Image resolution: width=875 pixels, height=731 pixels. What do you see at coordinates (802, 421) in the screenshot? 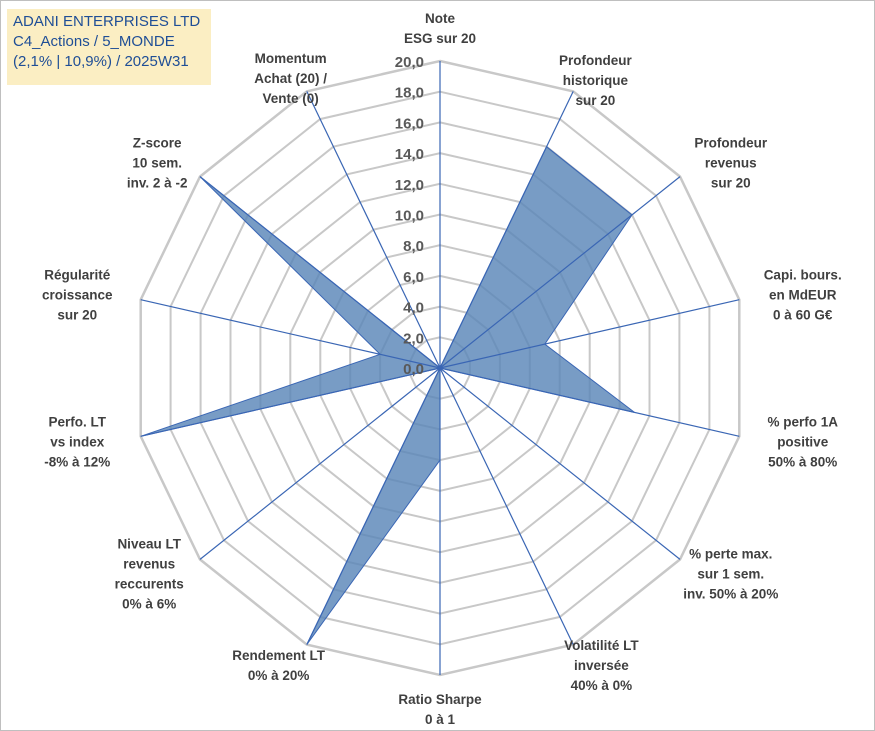
I see `axis-label-line: % perfo 1A` at bounding box center [802, 421].